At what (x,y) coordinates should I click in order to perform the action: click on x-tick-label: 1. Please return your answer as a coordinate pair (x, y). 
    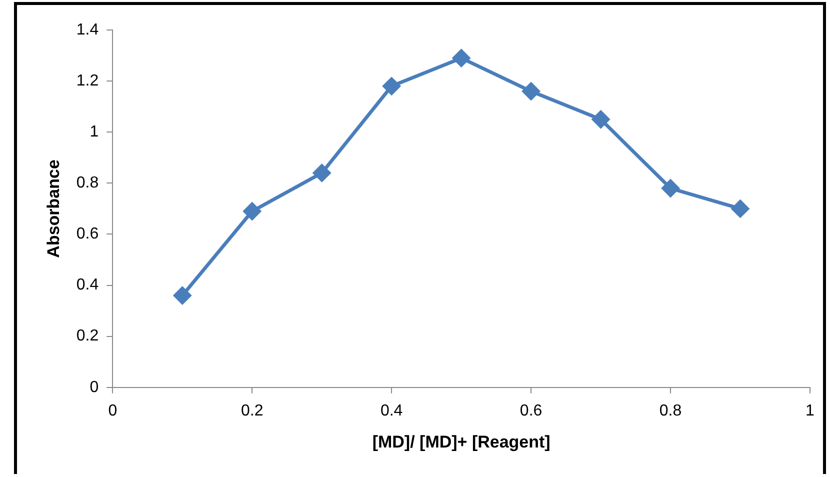
    Looking at the image, I should click on (810, 411).